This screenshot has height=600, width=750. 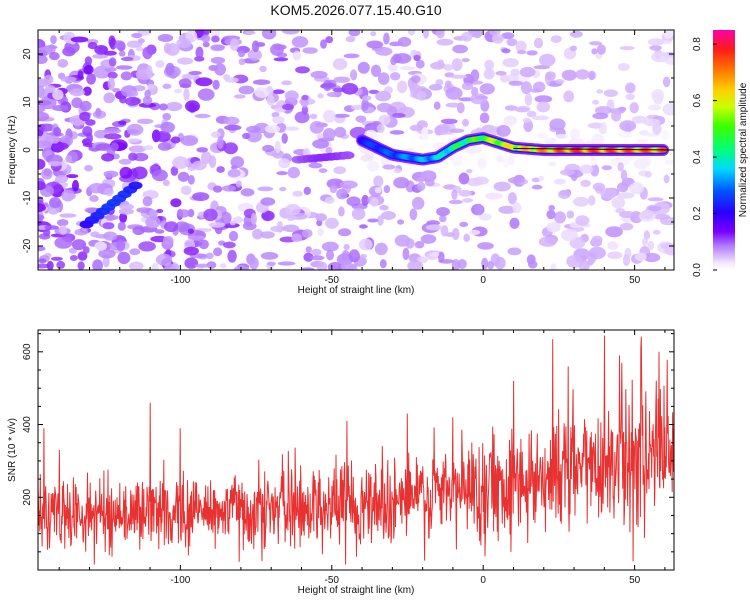 What do you see at coordinates (12, 150) in the screenshot?
I see `spectrogram-ylabel: Frequency (Hz)` at bounding box center [12, 150].